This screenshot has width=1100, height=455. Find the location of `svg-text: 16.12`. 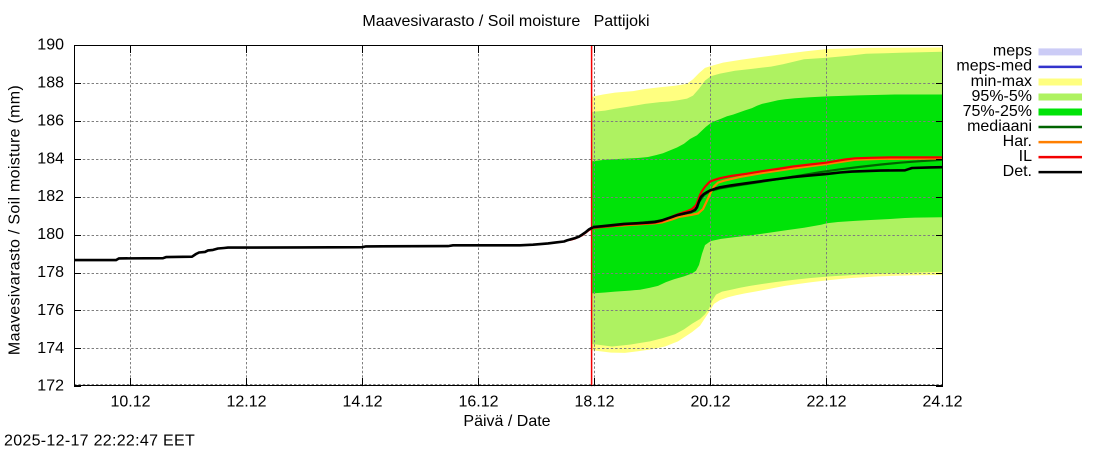

svg-text: 16.12 is located at coordinates (478, 401).